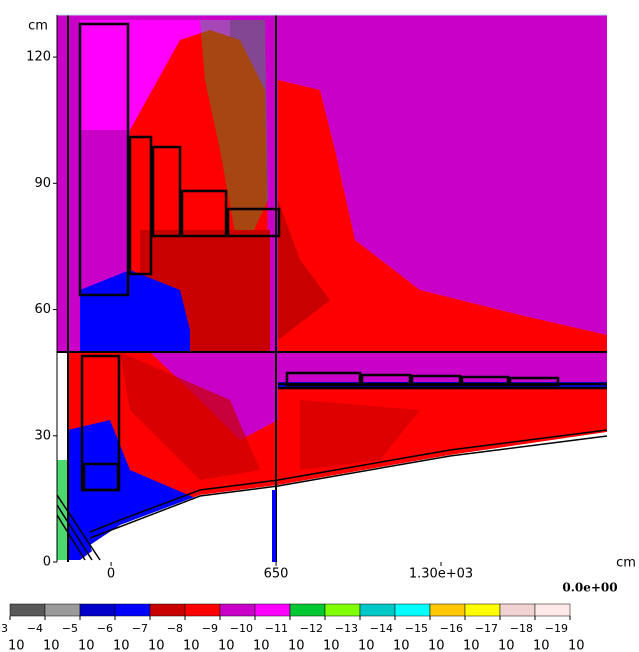 This screenshot has height=652, width=639. Describe the element at coordinates (35, 628) in the screenshot. I see `colorbar-exponent: −4` at that location.